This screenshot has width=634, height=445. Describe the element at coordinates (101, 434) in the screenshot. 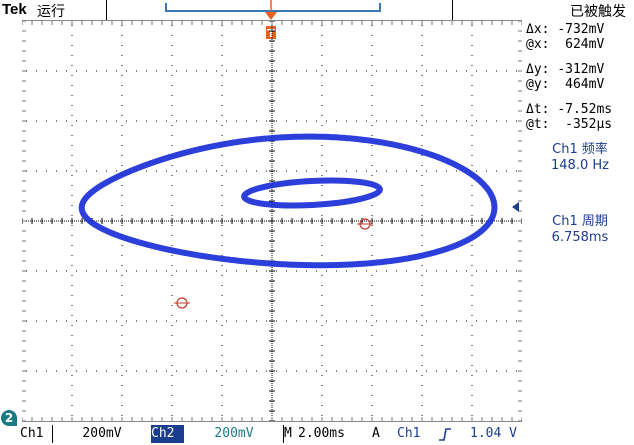

I see `ch1-scale: 200mV` at that location.